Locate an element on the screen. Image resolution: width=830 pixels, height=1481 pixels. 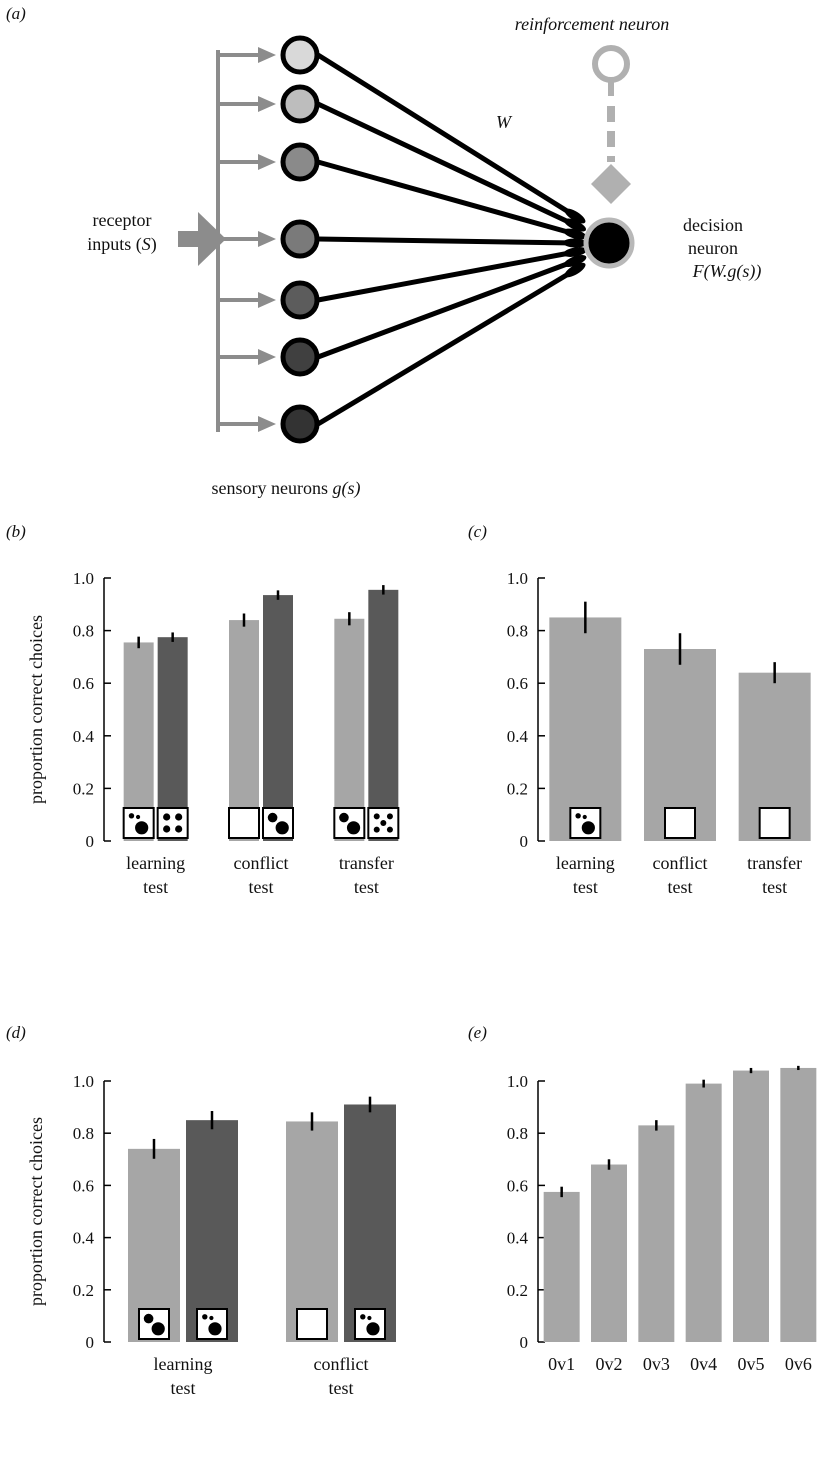
receptor-label-line2: inputs (S) is located at coordinates (122, 244).